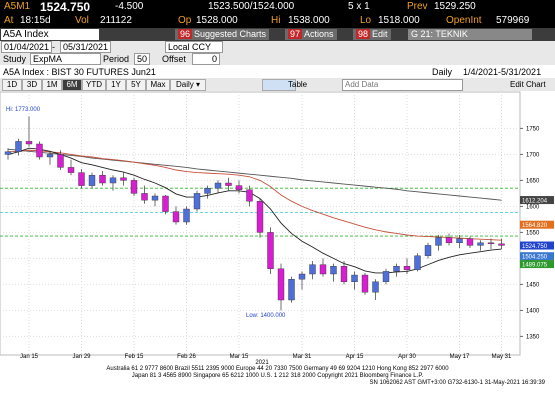  What do you see at coordinates (194, 47) in the screenshot?
I see `currency-select: Local CCY` at bounding box center [194, 47].